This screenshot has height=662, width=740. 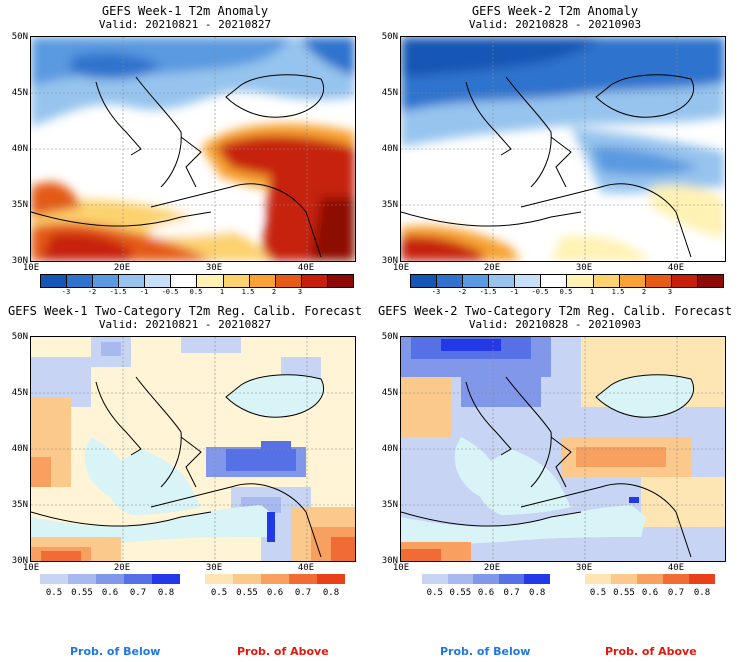 What do you see at coordinates (222, 292) in the screenshot?
I see `colorbar-tick-label: 1` at bounding box center [222, 292].